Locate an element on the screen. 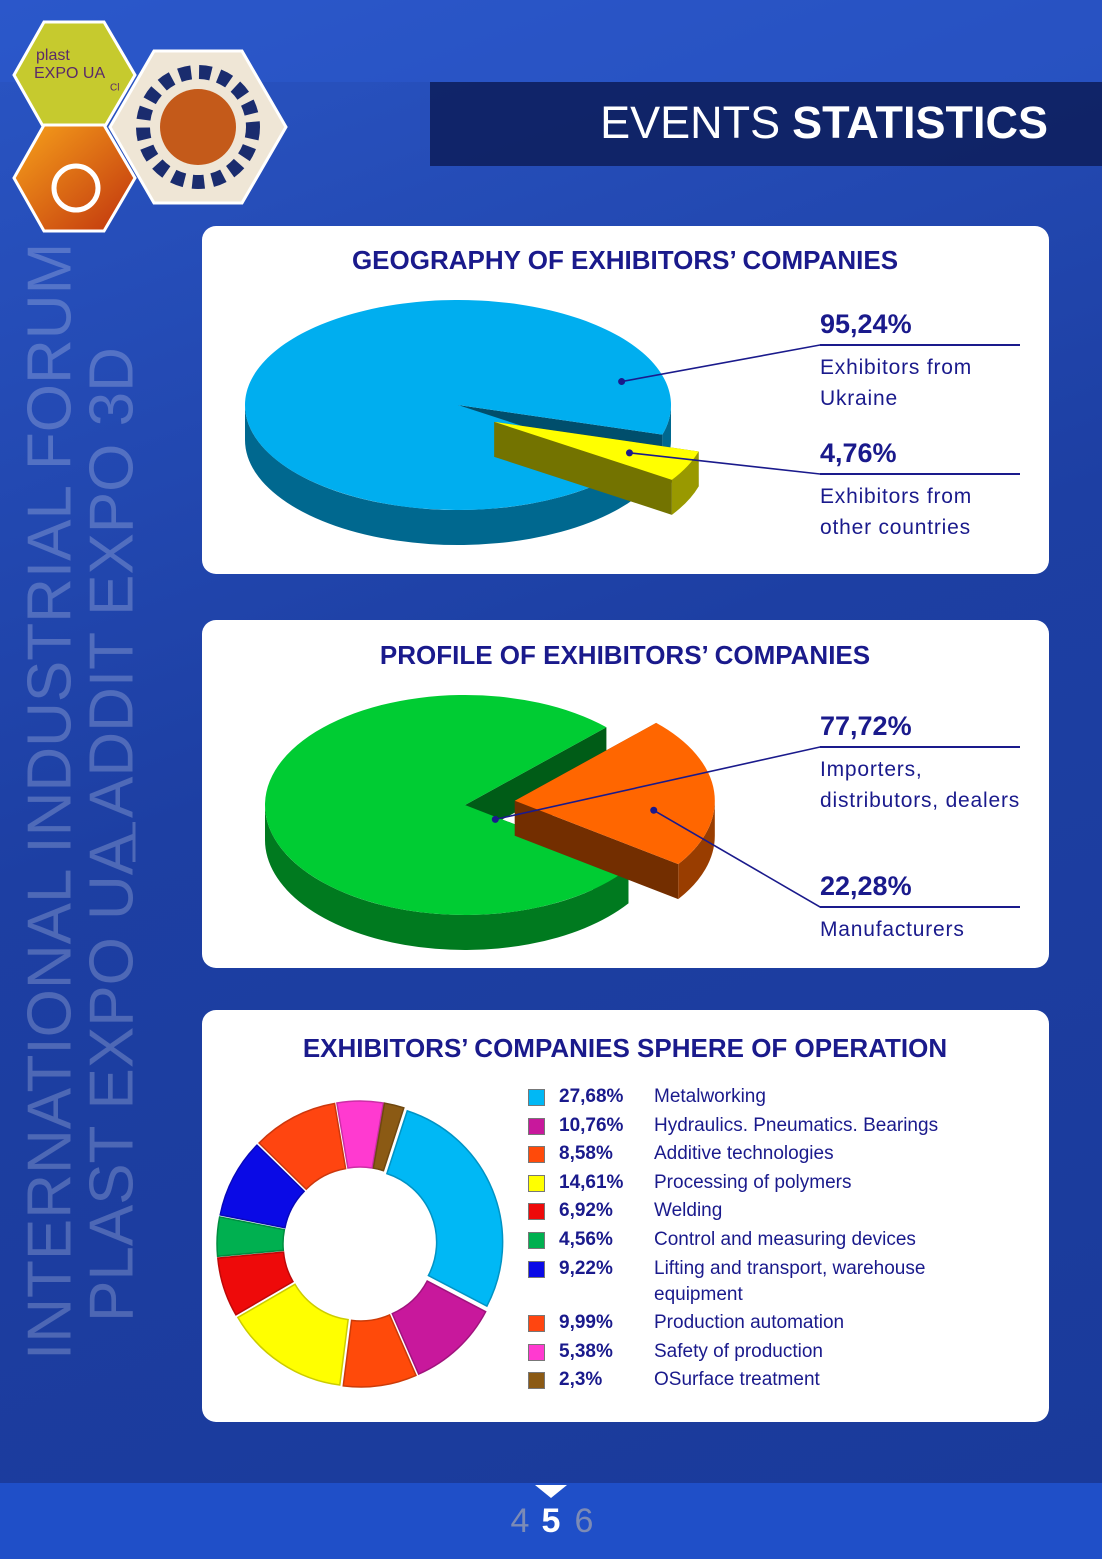 The height and width of the screenshot is (1559, 1102). page-title: EVENTS STATISTICS is located at coordinates (824, 122).